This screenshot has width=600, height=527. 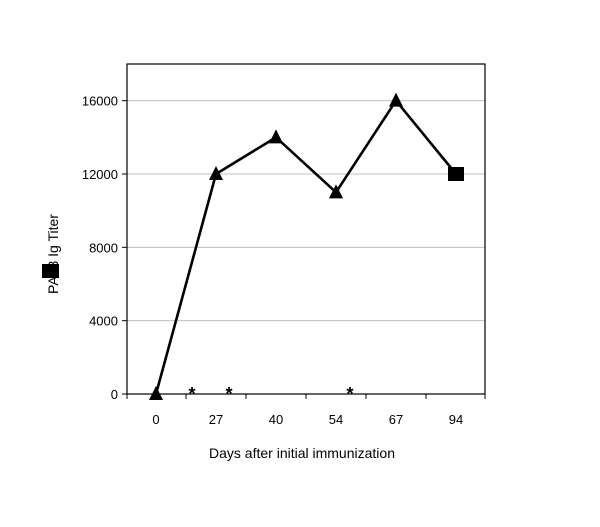 What do you see at coordinates (456, 174) in the screenshot?
I see `data-point-square` at bounding box center [456, 174].